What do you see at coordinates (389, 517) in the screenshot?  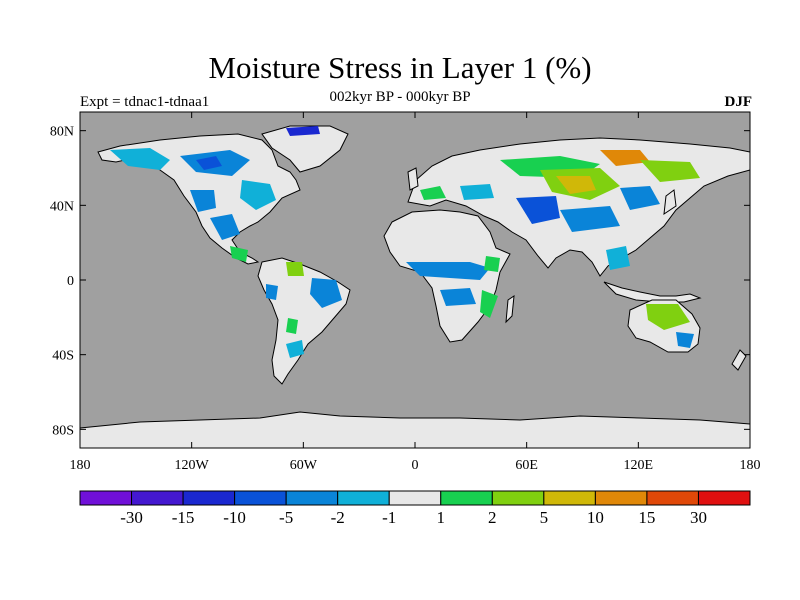 I see `colorbar-label: -1` at bounding box center [389, 517].